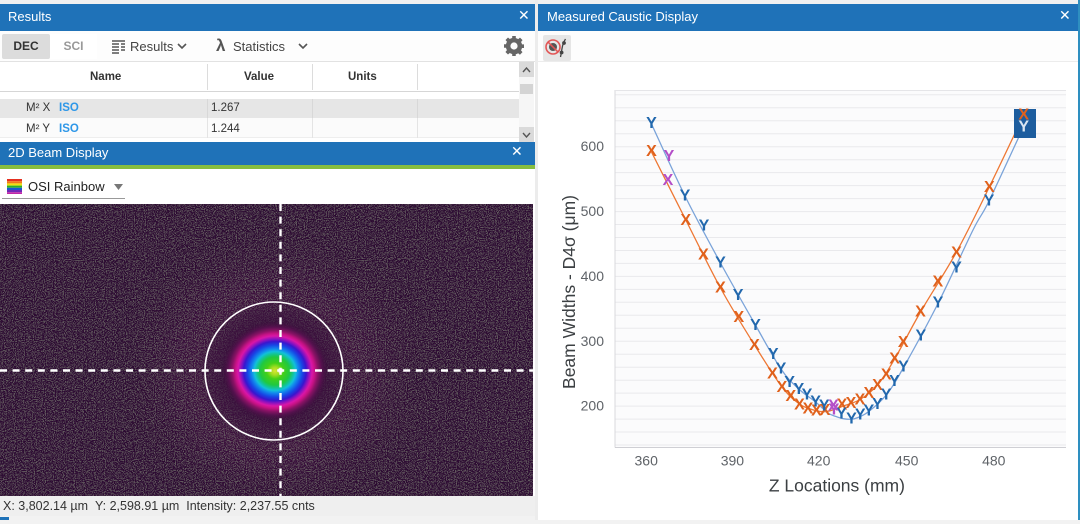 The width and height of the screenshot is (1080, 524). Describe the element at coordinates (819, 461) in the screenshot. I see `svg-text: 420` at that location.